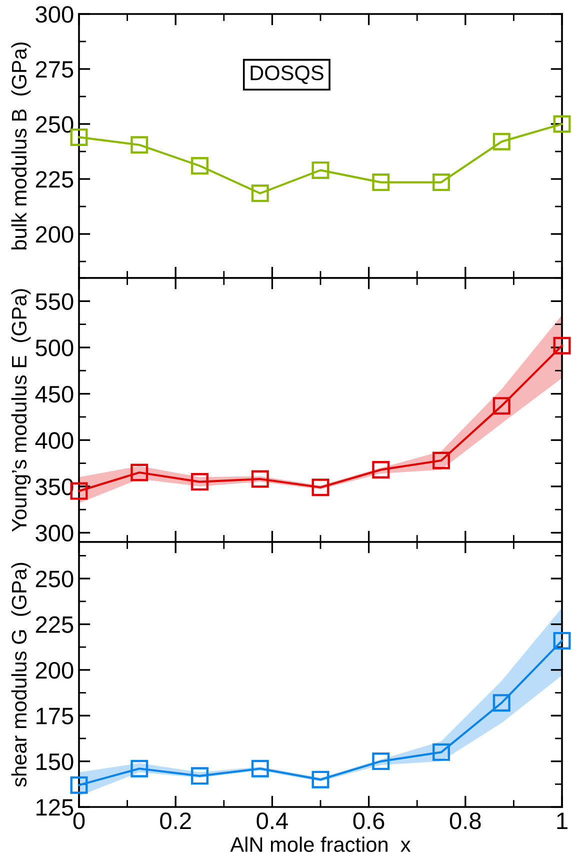 The width and height of the screenshot is (580, 856). I want to click on x-tick-label: 0.8, so click(465, 821).